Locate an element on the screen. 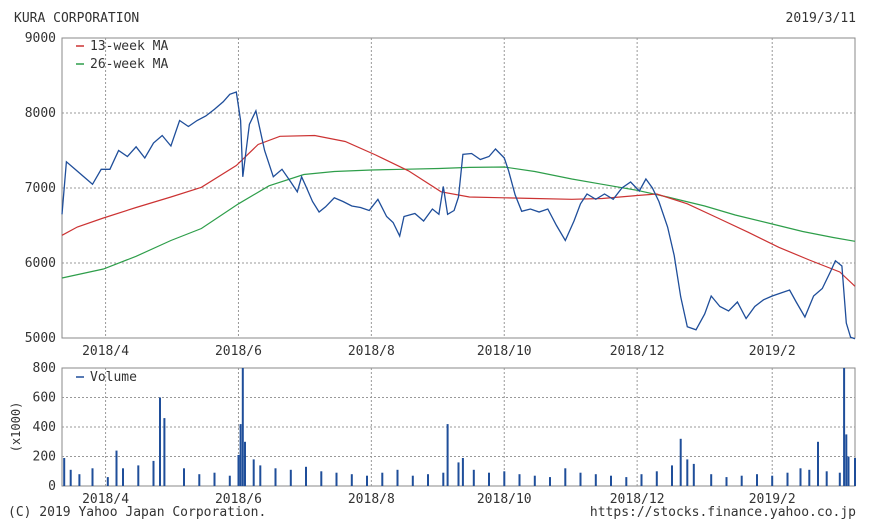 Image resolution: width=870 pixels, height=528 pixels. volume-y-tick-label: 0 is located at coordinates (52, 486).